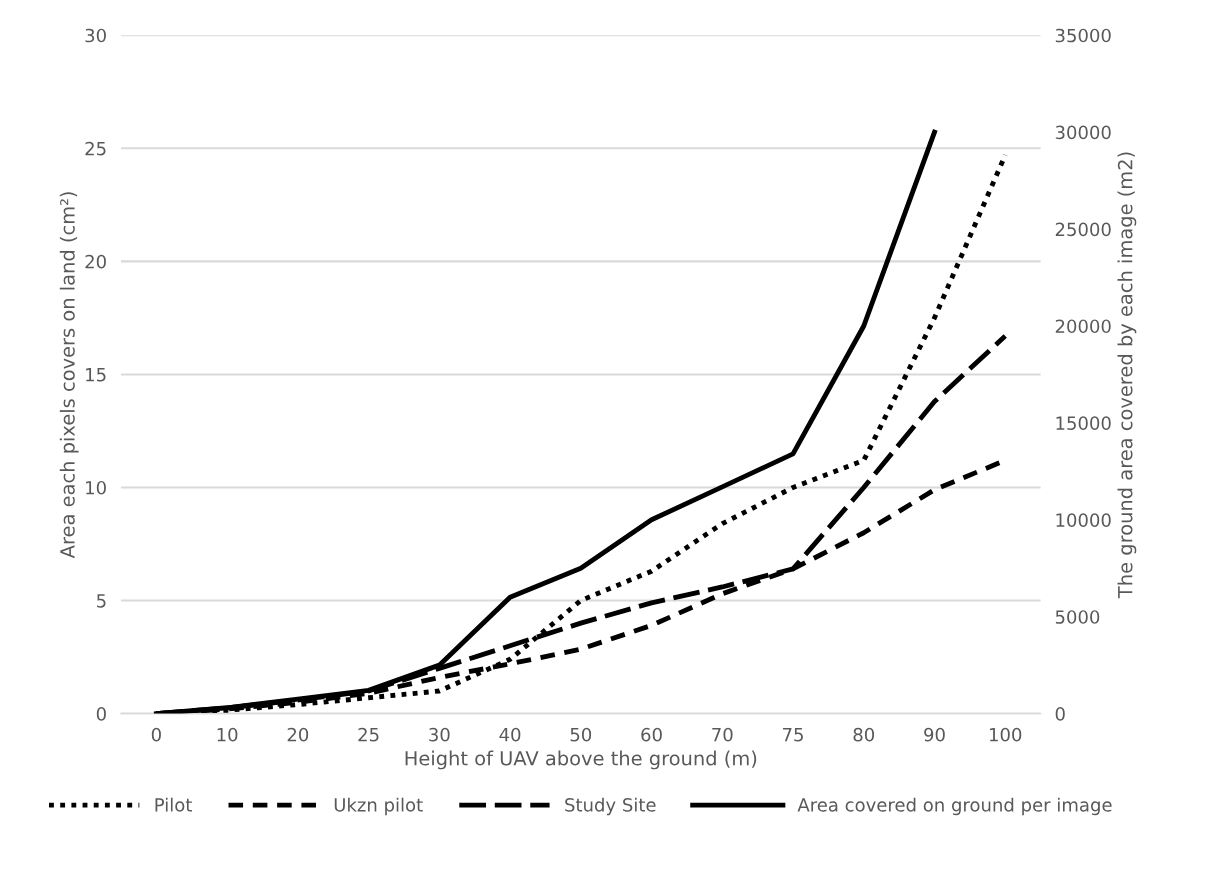  I want to click on x-tick-label: 40, so click(510, 734).